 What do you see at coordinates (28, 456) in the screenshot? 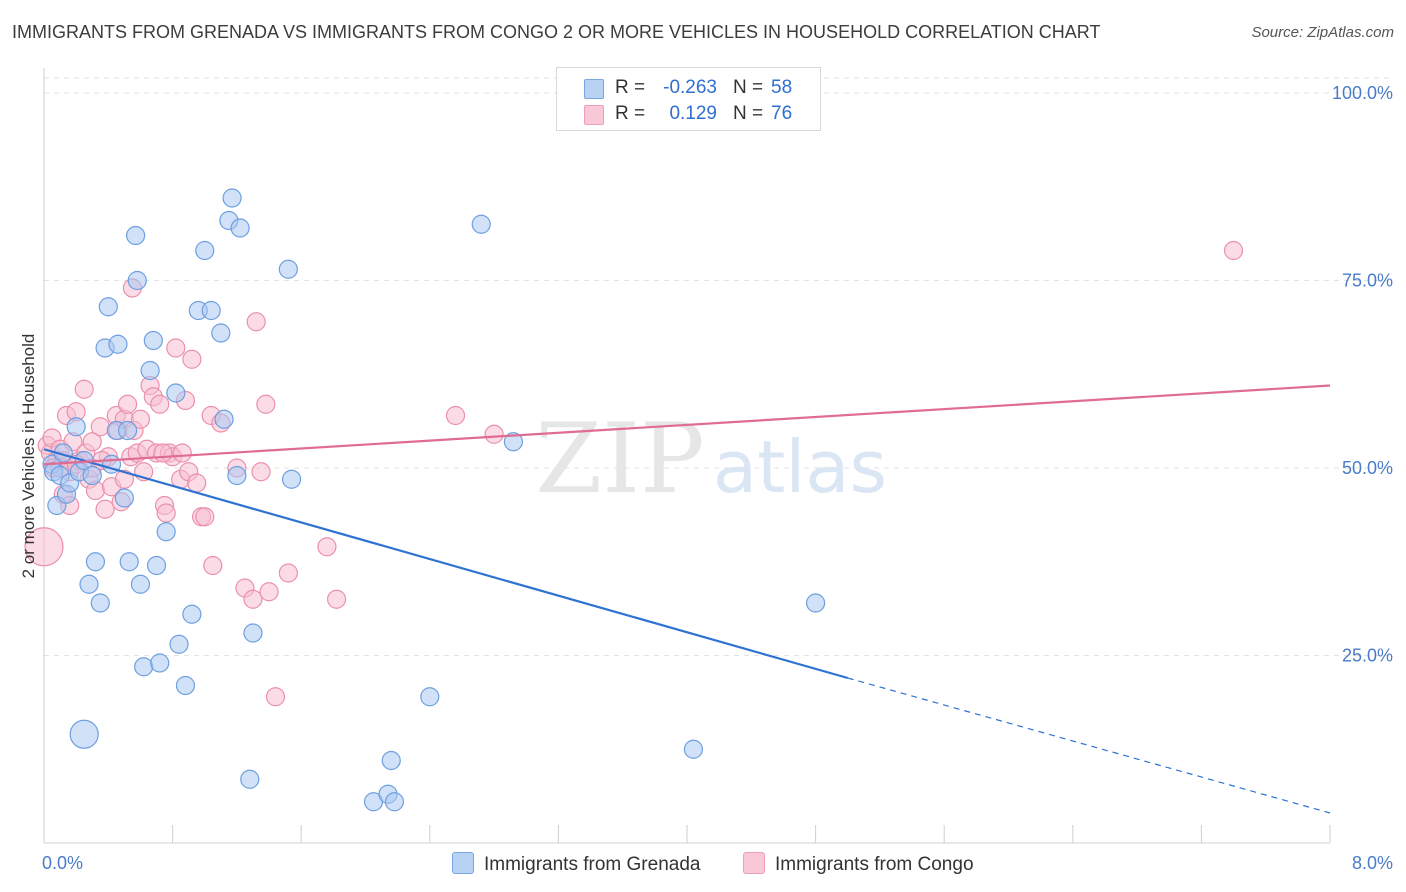
I see `y-axis-label: 2 or more Vehicles in Household` at bounding box center [28, 456].